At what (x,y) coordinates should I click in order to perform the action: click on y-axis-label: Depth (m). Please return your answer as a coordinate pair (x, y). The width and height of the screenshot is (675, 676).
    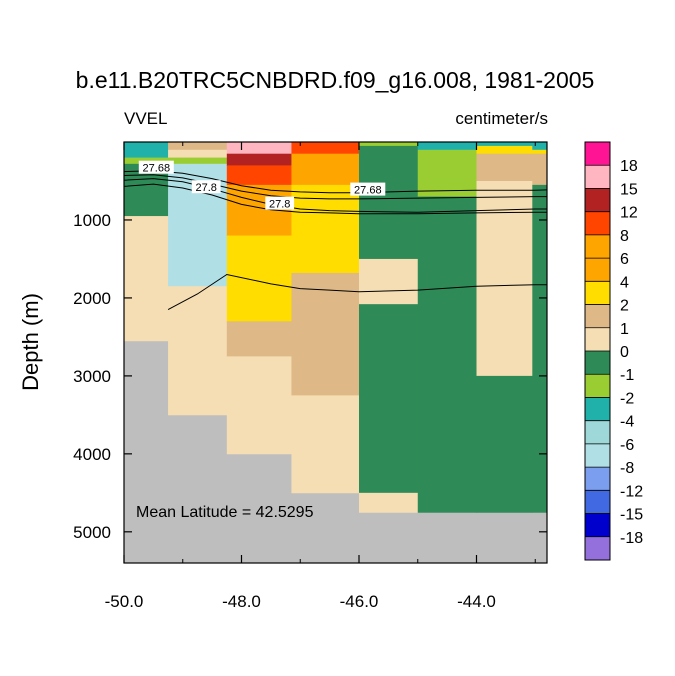
    Looking at the image, I should click on (30, 342).